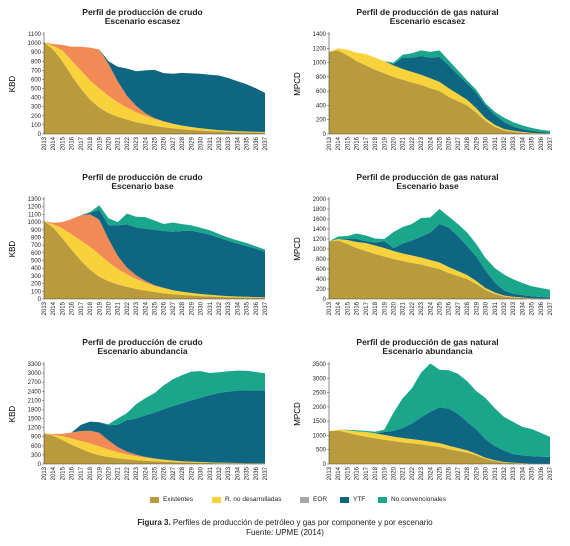 This screenshot has height=546, width=570. What do you see at coordinates (321, 290) in the screenshot?
I see `y-tick-label: 200` at bounding box center [321, 290].